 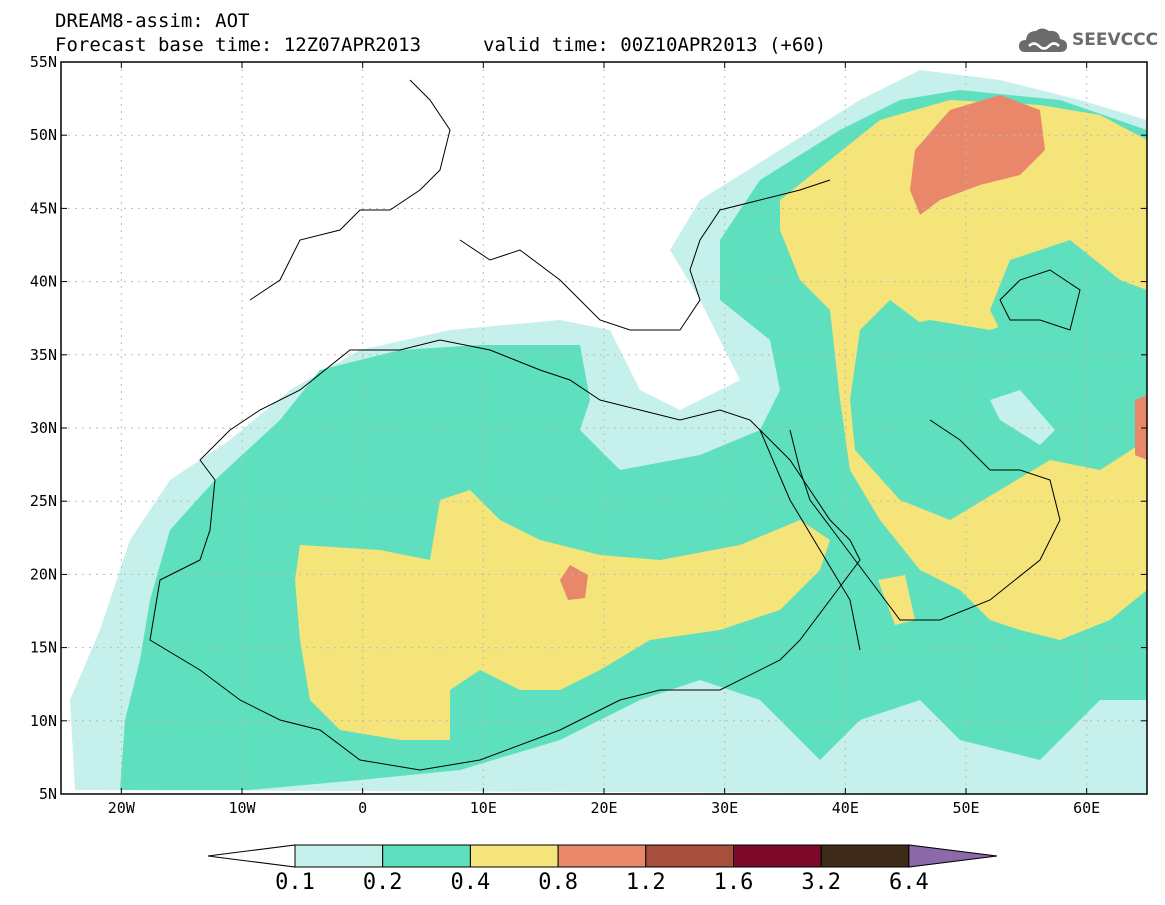 What do you see at coordinates (251, 856) in the screenshot?
I see `colorbar-under-arrow` at bounding box center [251, 856].